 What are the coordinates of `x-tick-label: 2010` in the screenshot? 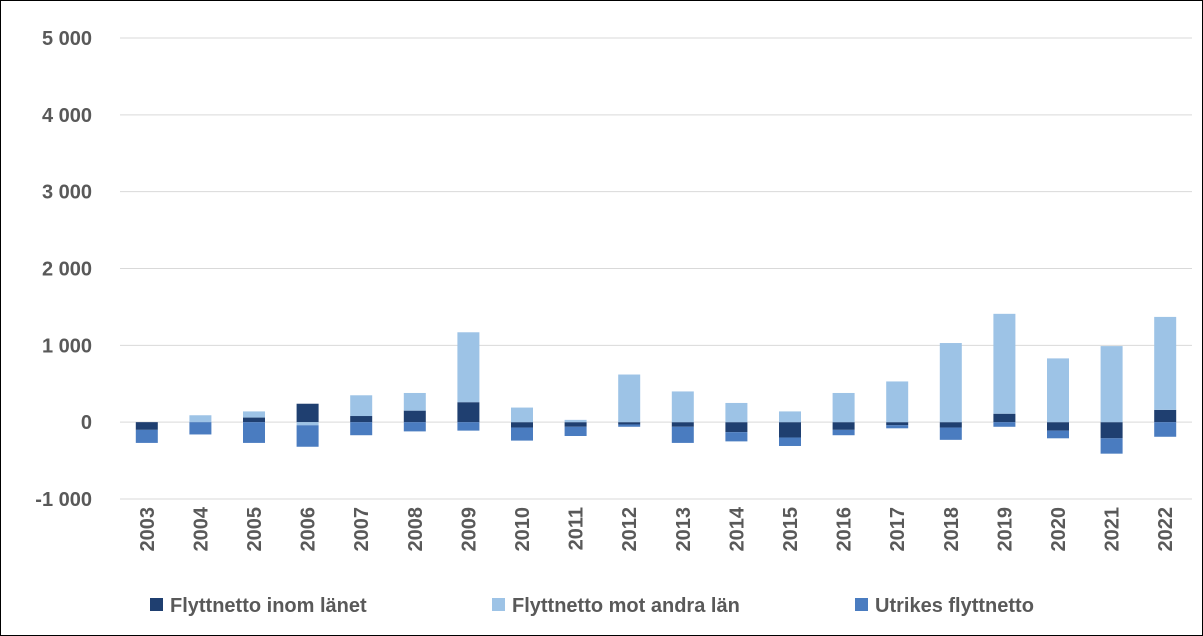 It's located at (523, 529).